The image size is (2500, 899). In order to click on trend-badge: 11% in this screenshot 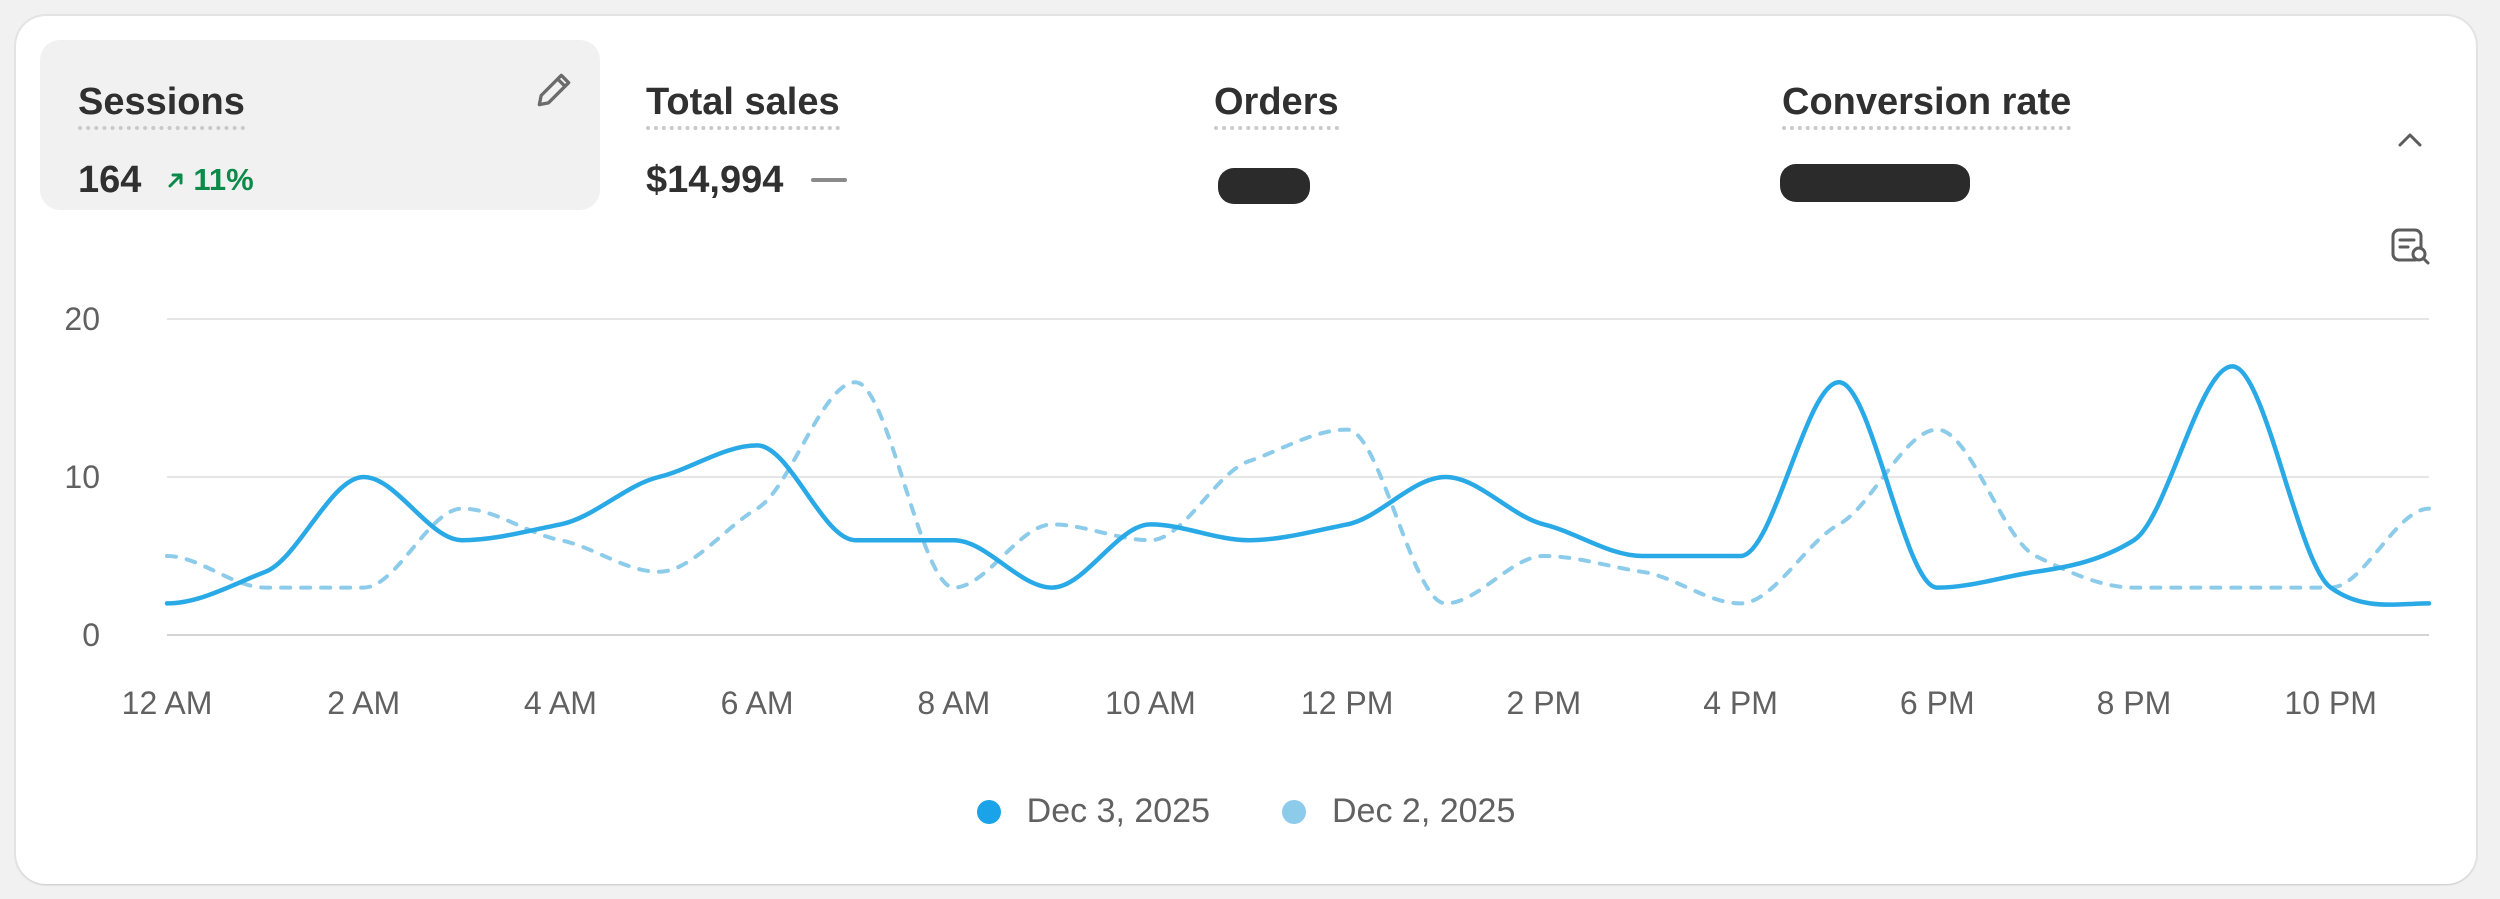, I will do `click(209, 180)`.